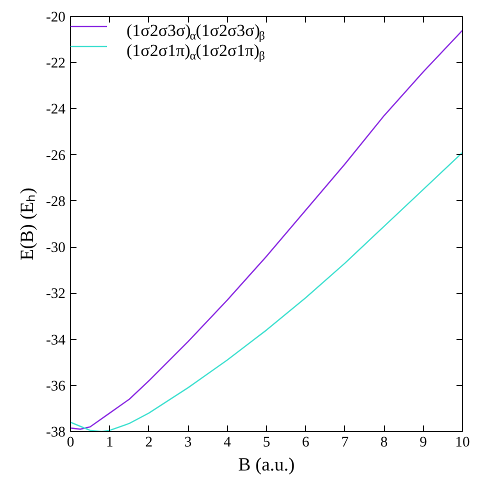 This screenshot has height=478, width=478. Describe the element at coordinates (27, 224) in the screenshot. I see `y-axis-title: E(B) (Eₕ)` at that location.